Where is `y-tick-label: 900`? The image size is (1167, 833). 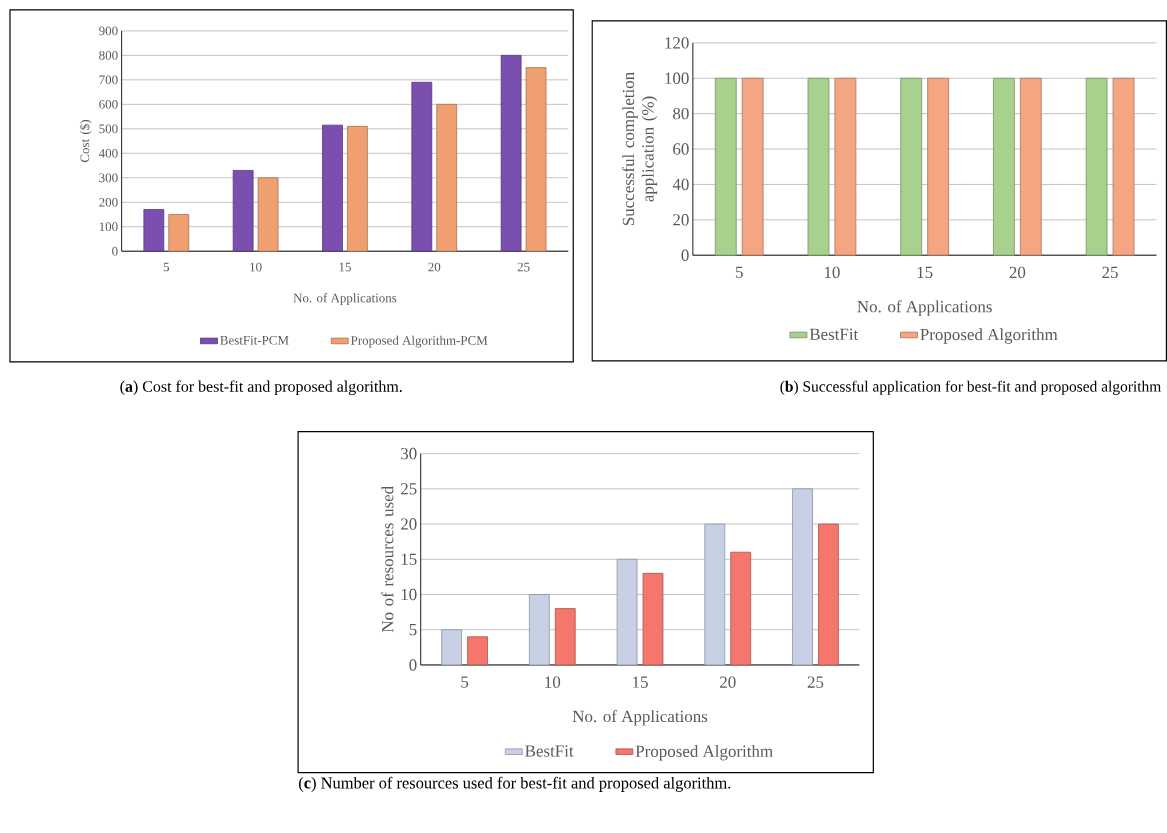 y-tick-label: 900 is located at coordinates (108, 31).